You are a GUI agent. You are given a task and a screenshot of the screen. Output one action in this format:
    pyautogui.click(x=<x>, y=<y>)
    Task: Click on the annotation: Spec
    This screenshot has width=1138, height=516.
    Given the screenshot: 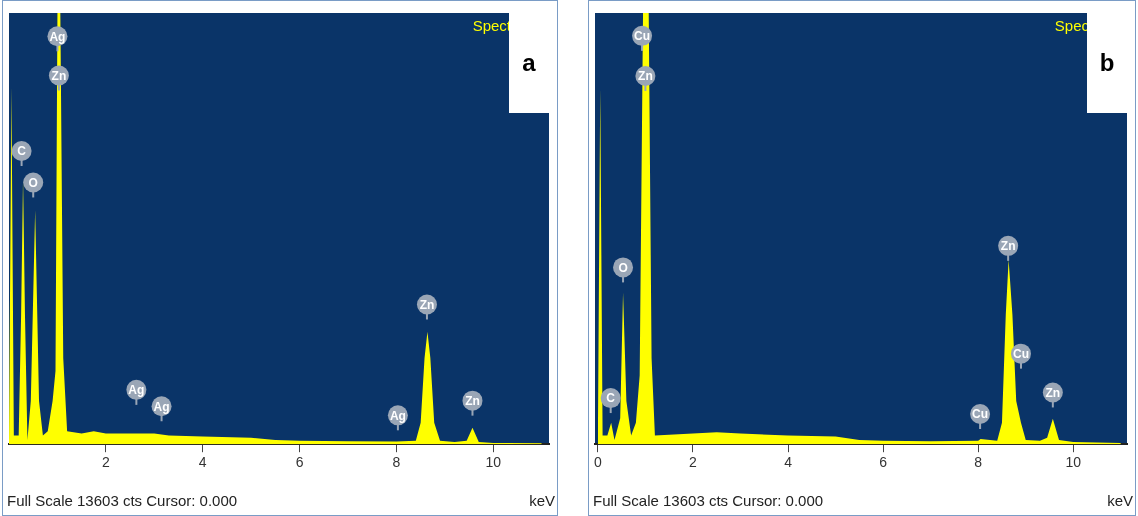 What is the action you would take?
    pyautogui.click(x=1072, y=25)
    